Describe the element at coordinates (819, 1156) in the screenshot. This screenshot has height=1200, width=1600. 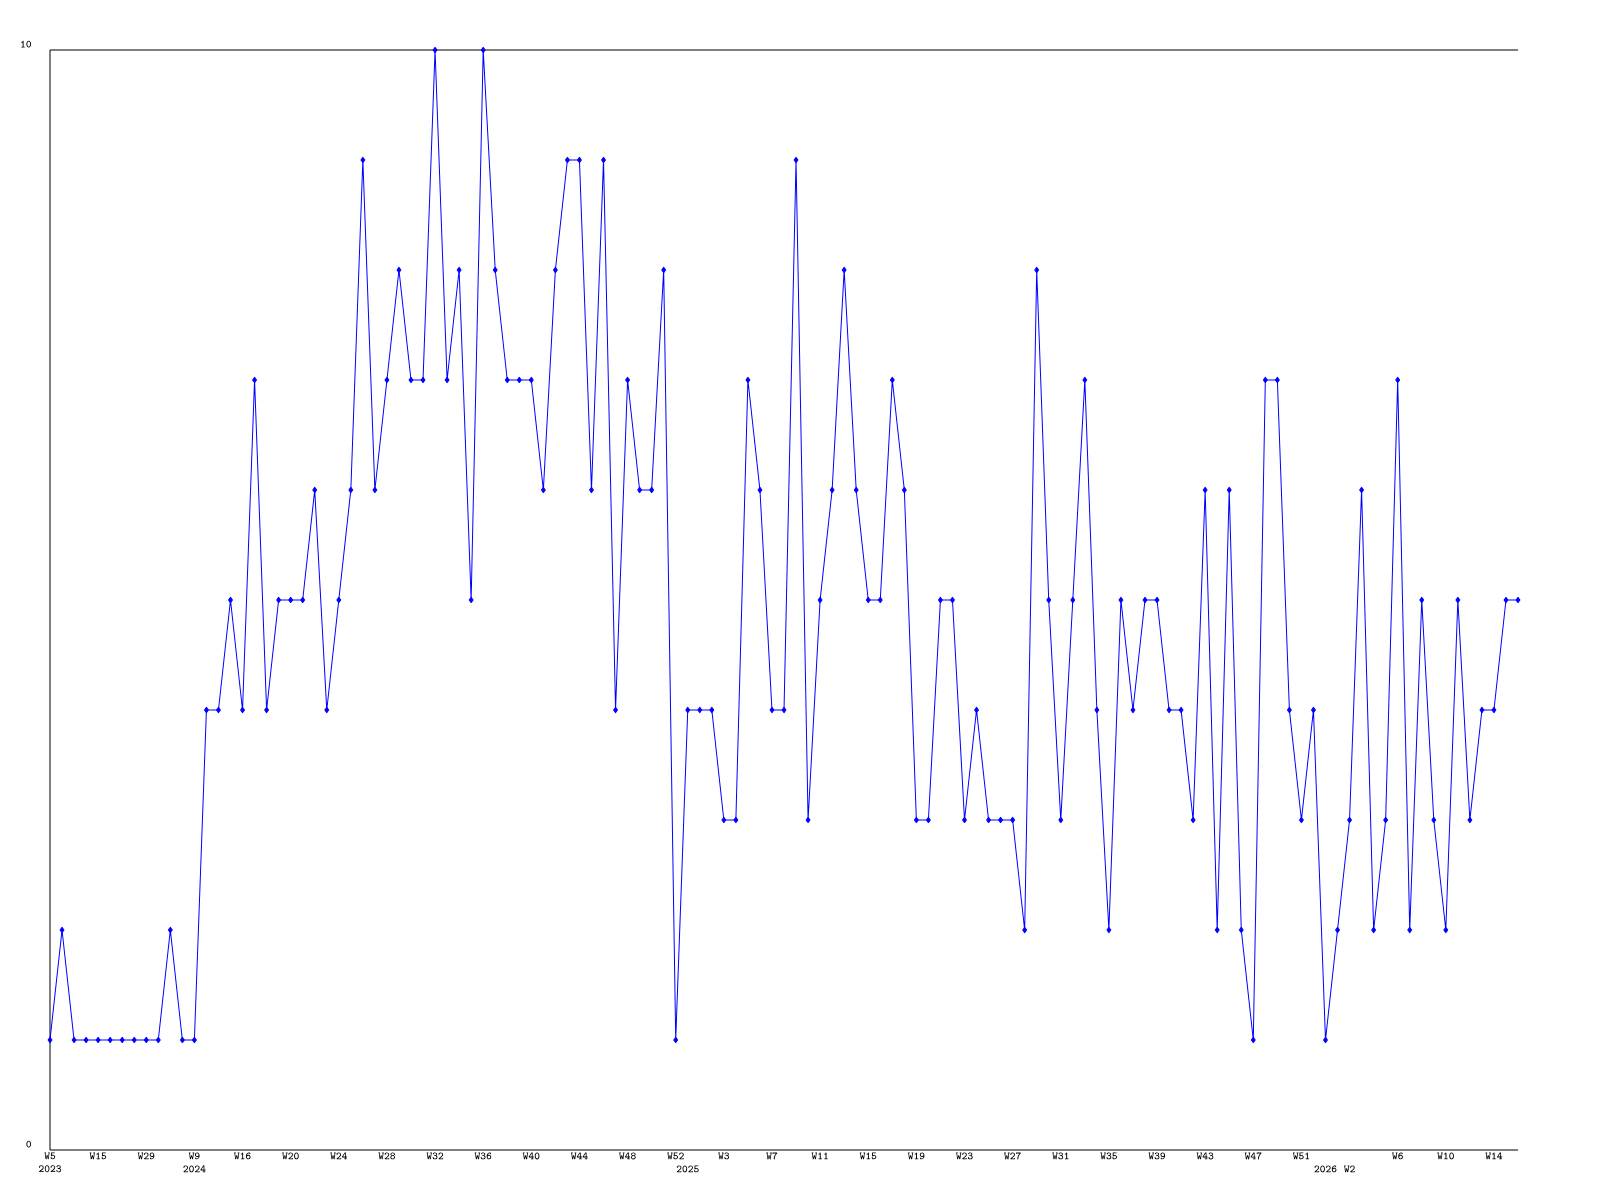
I see `x-tick-label: W11` at that location.